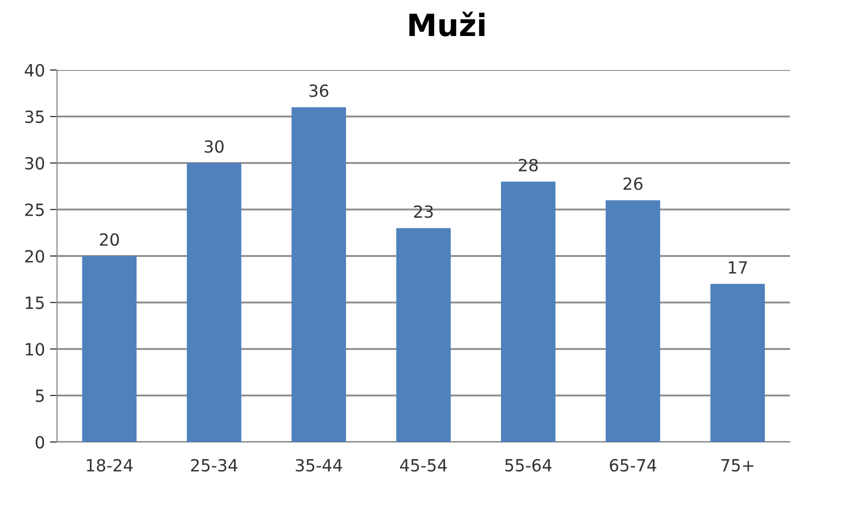 This screenshot has height=512, width=843. Describe the element at coordinates (35, 303) in the screenshot. I see `y-tick-label: 15` at that location.